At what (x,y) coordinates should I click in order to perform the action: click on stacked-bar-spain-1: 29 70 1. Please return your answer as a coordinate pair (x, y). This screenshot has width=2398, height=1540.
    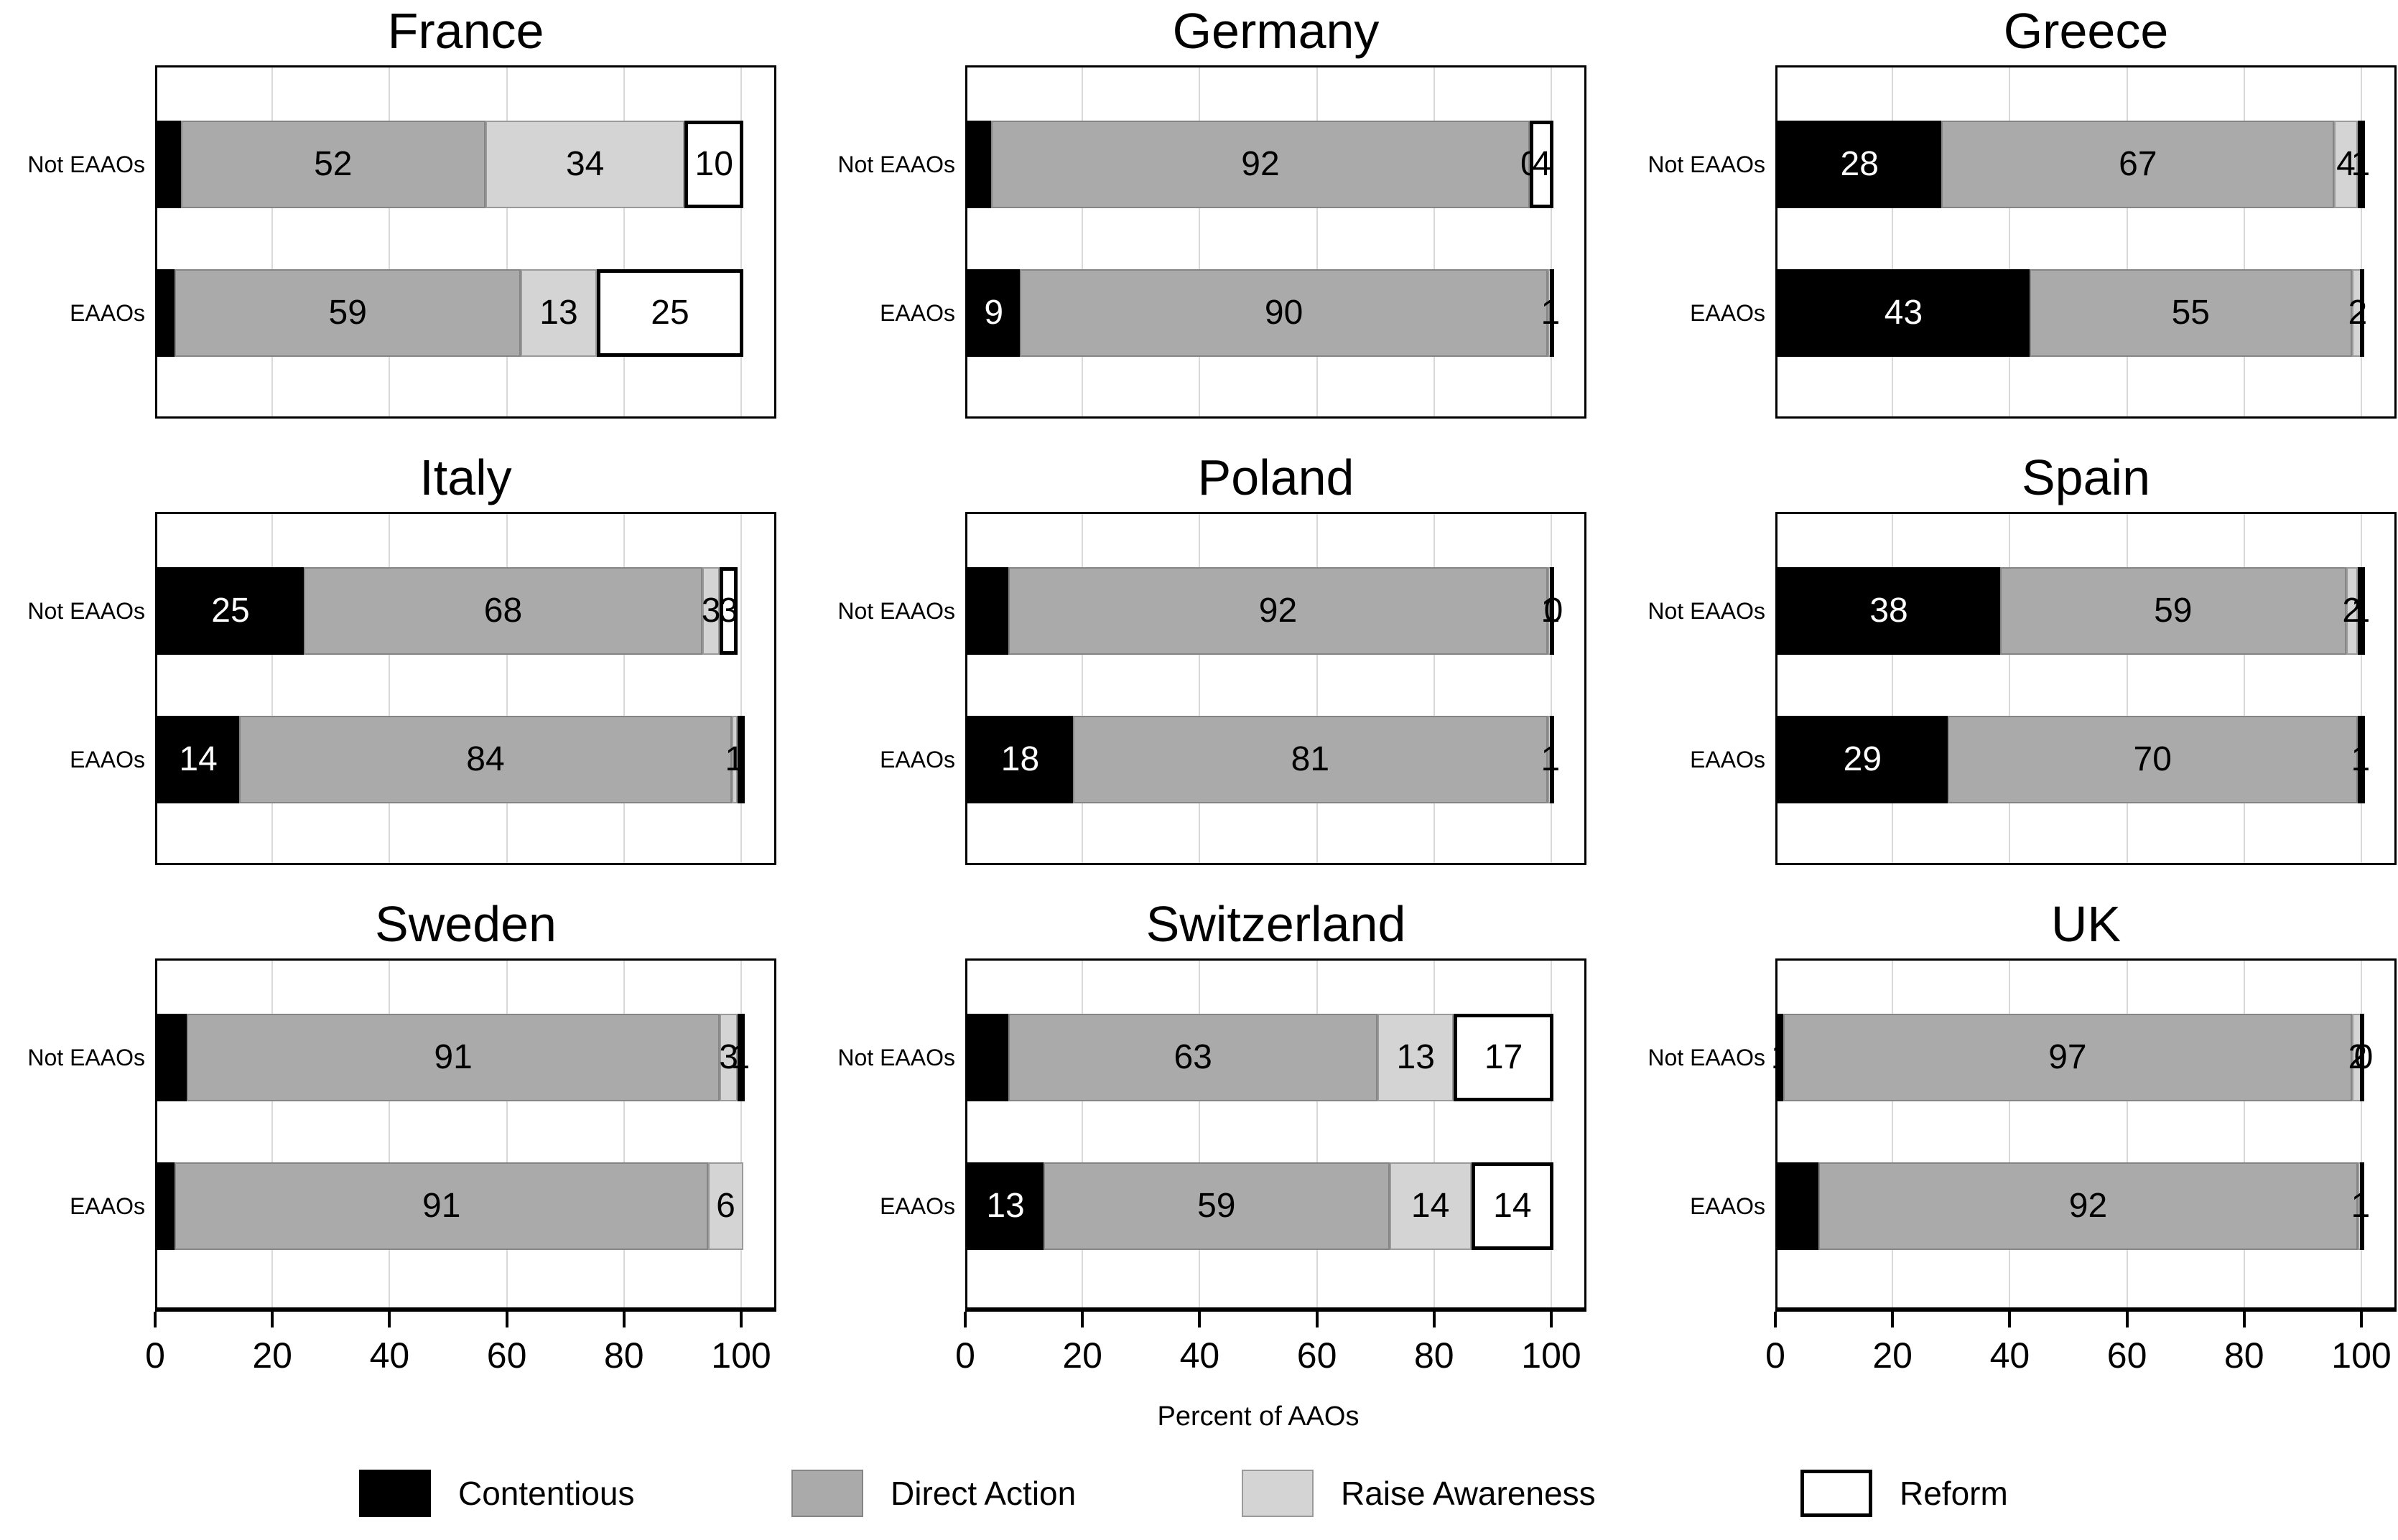
    Looking at the image, I should click on (2073, 759).